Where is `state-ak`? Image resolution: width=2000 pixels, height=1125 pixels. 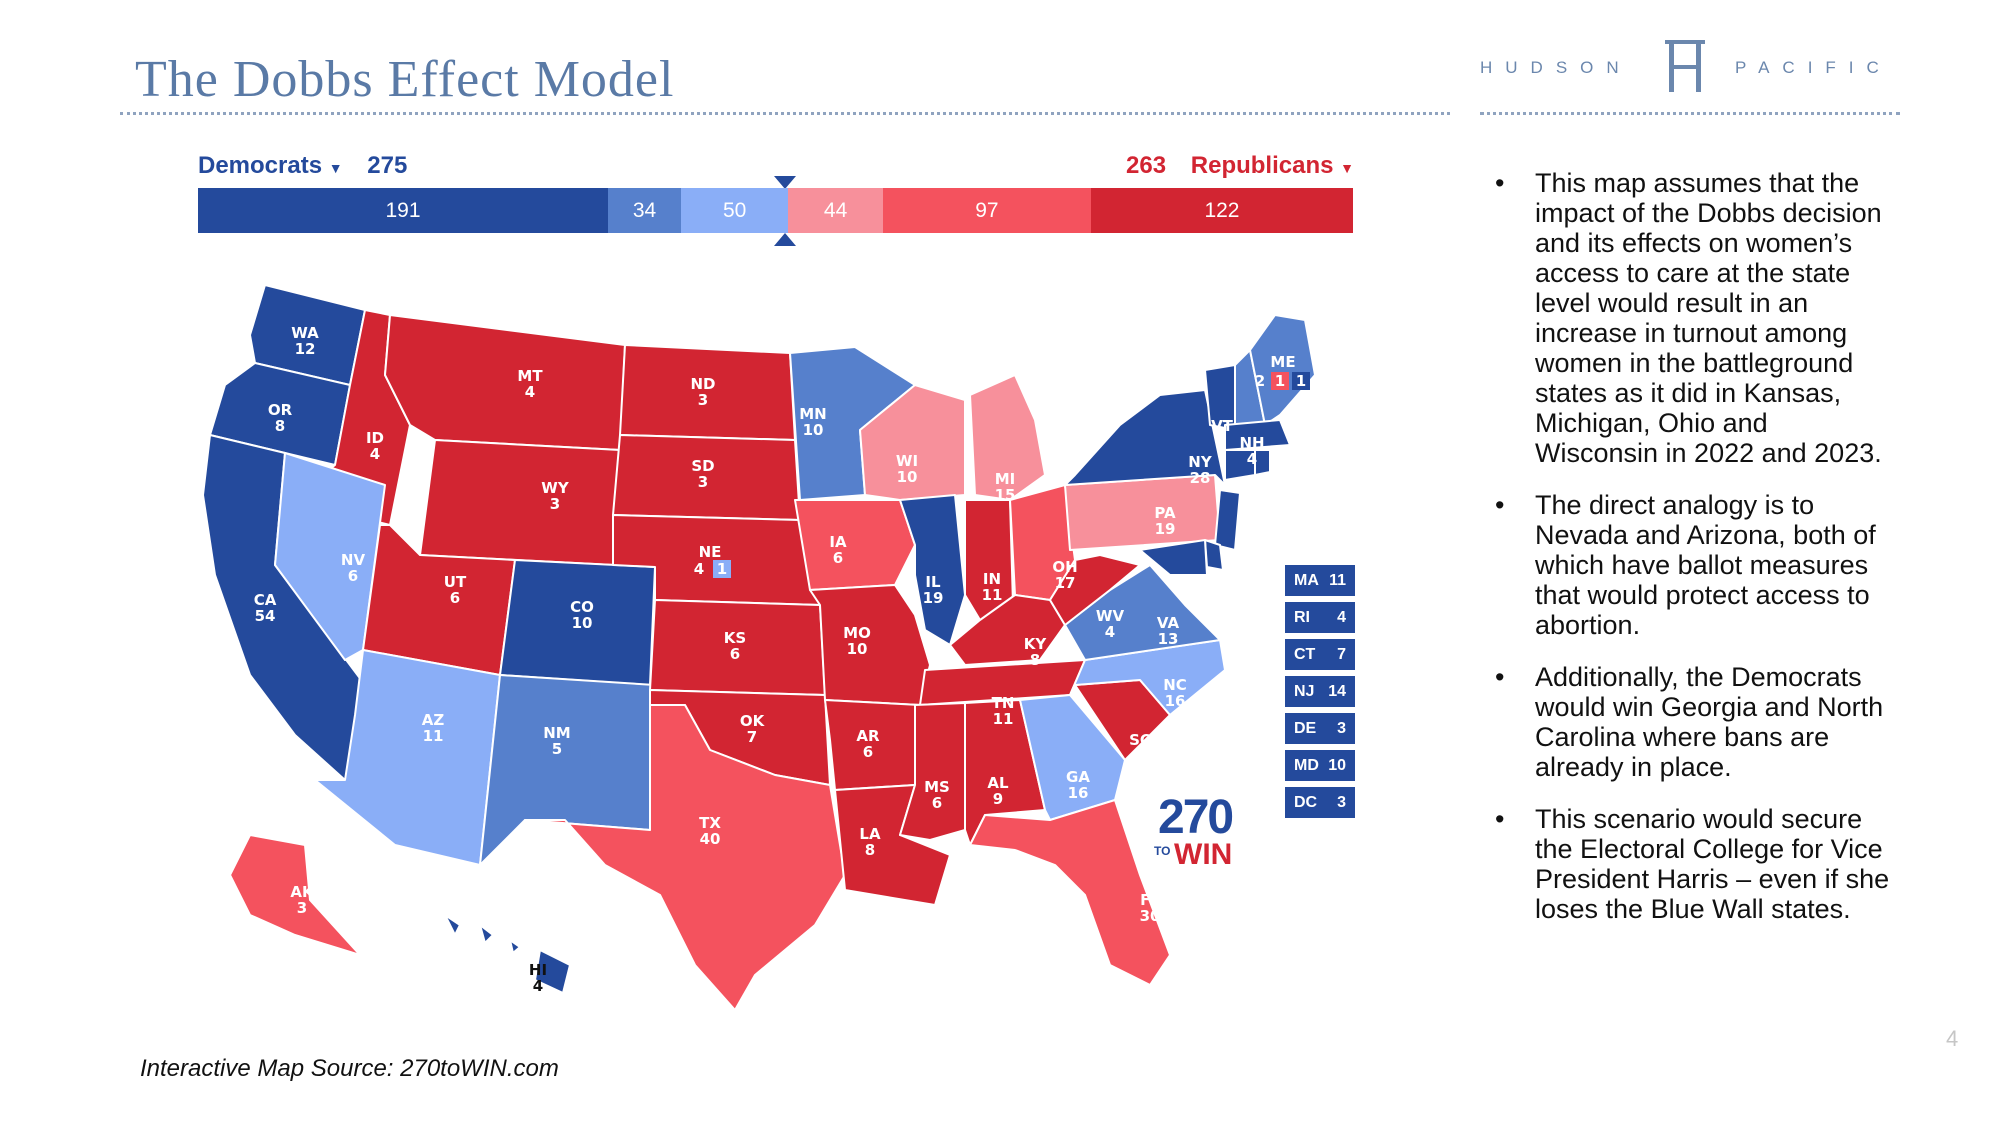 state-ak is located at coordinates (295, 895).